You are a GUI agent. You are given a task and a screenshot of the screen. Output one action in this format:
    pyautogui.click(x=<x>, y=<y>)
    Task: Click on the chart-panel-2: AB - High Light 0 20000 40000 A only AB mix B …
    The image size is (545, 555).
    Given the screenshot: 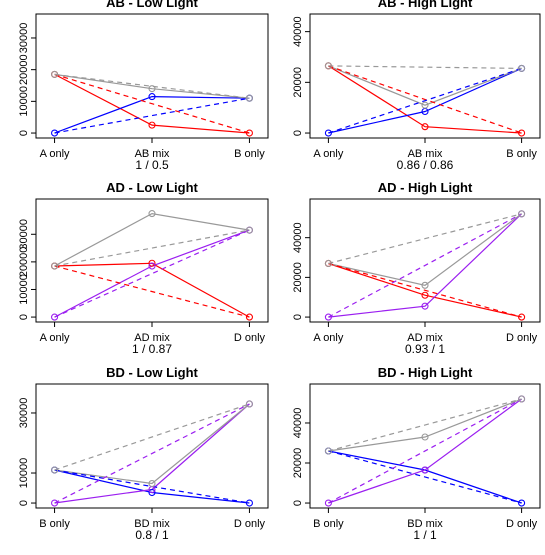 What is the action you would take?
    pyautogui.click(x=416, y=86)
    